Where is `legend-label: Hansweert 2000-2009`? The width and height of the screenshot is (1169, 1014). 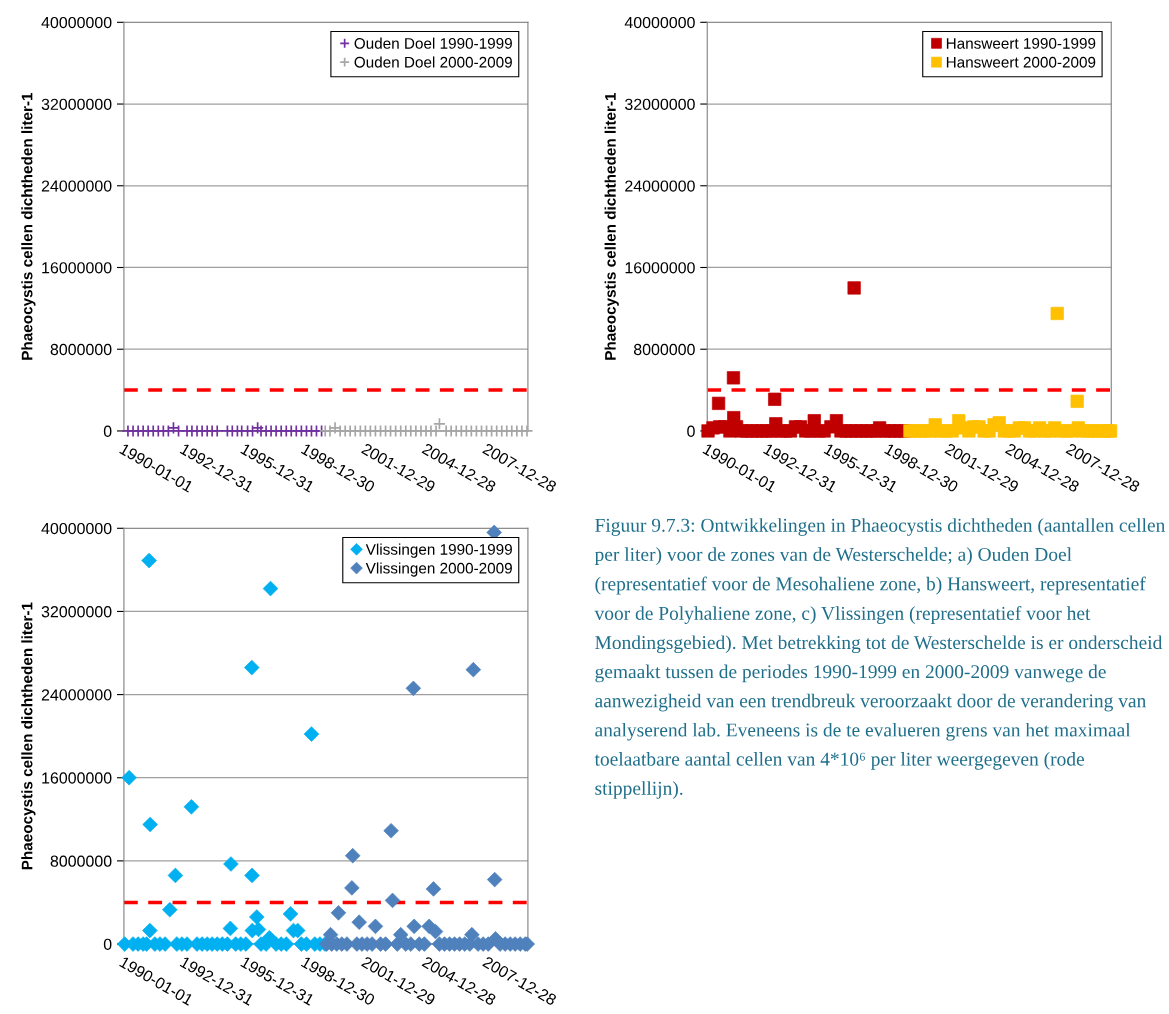
legend-label: Hansweert 2000-2009 is located at coordinates (1021, 62).